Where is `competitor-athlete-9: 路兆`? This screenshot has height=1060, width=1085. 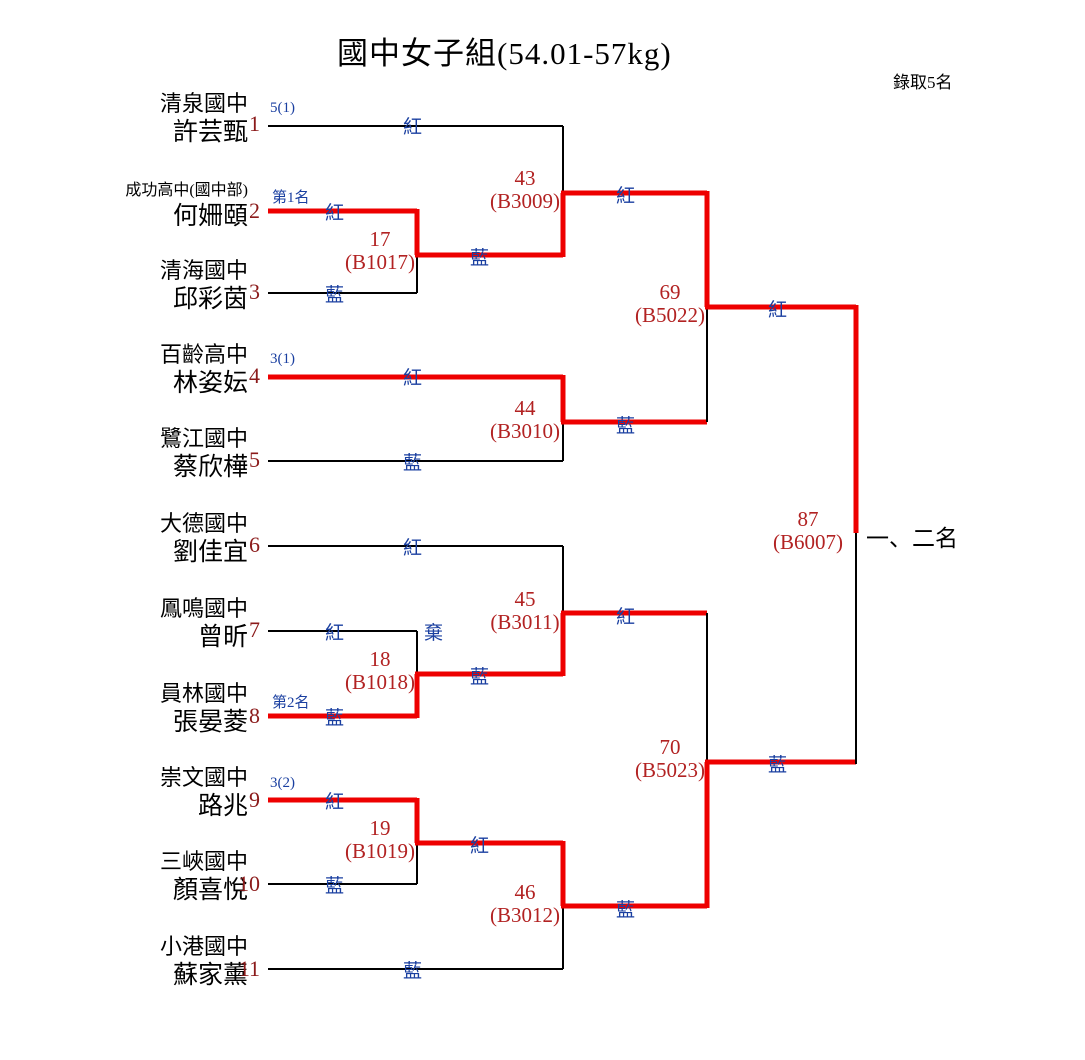
competitor-athlete-9: 路兆 is located at coordinates (222, 806).